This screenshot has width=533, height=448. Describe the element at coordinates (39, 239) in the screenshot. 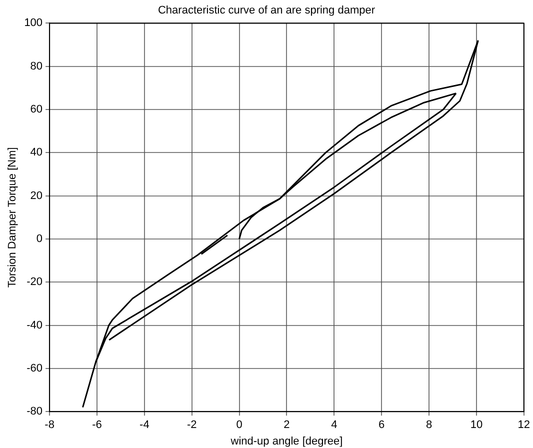

I see `y-tick-label: 0` at that location.